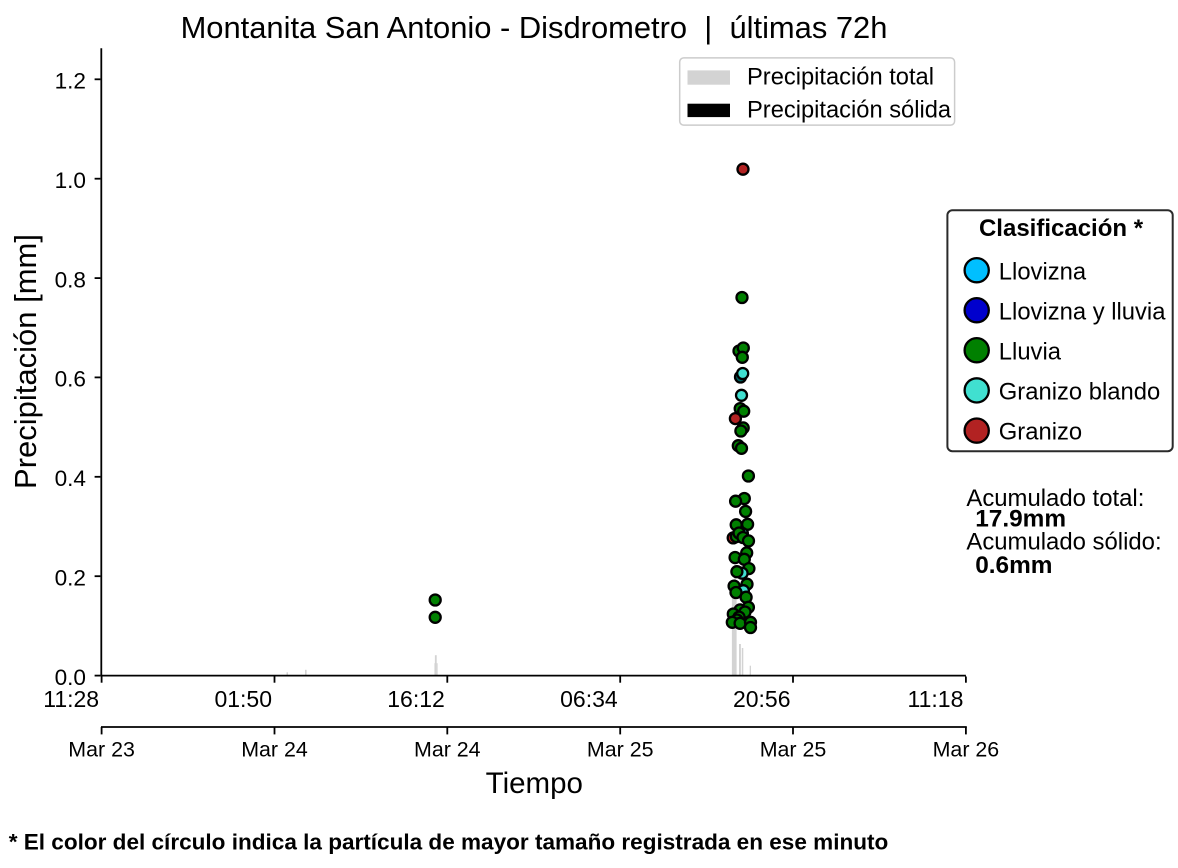 The image size is (1178, 868). Describe the element at coordinates (1030, 351) in the screenshot. I see `svg-text: Lluvia` at that location.